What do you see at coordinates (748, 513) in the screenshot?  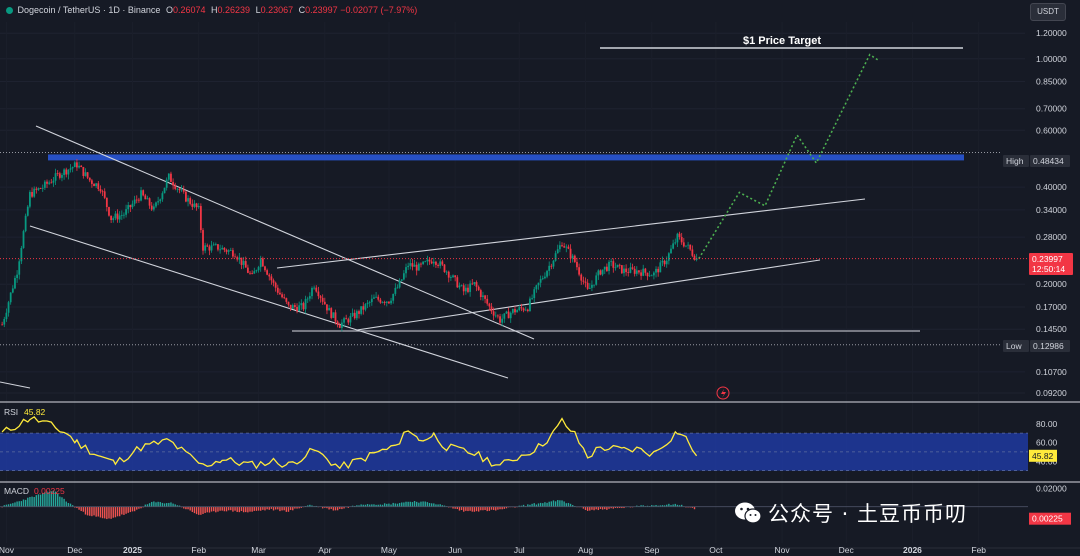 I see `wechat-icon` at bounding box center [748, 513].